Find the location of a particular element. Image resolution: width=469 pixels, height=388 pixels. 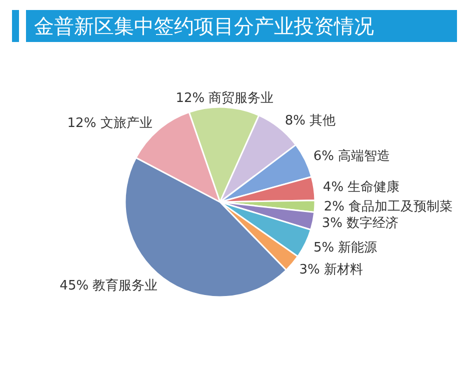

chart-title: 金普新区集中签约项目分产业投资情况 is located at coordinates (241, 26).